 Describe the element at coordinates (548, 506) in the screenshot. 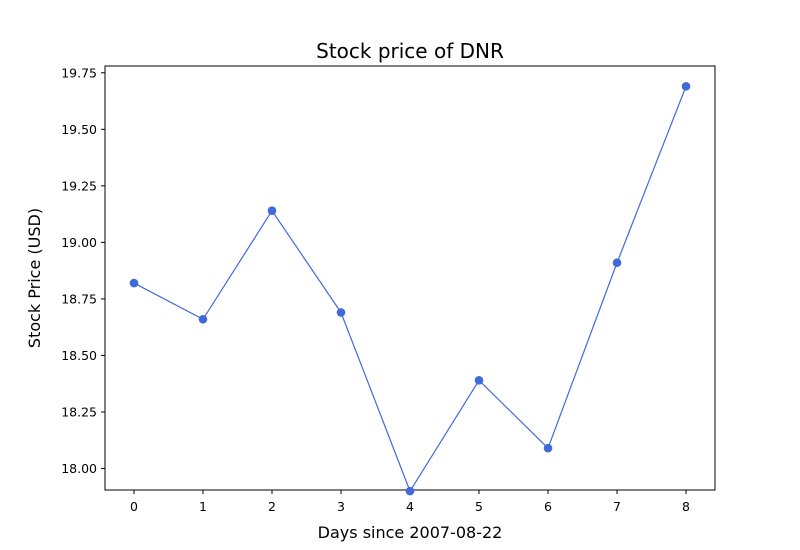

I see `x-tick-label: 6` at that location.